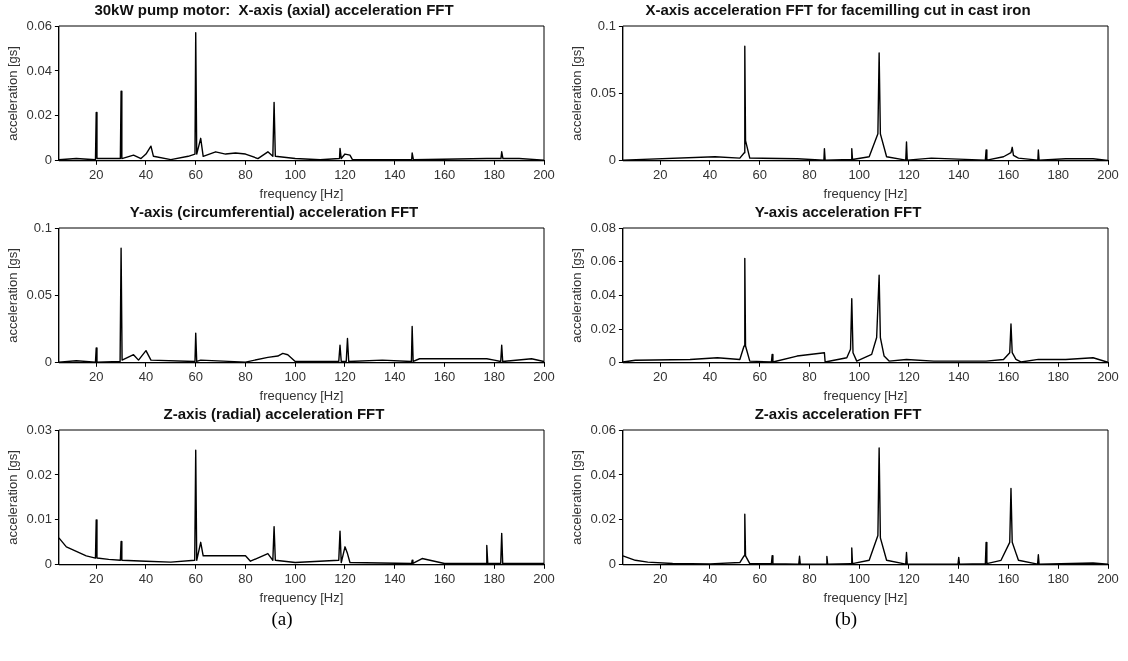 The image size is (1128, 661). Describe the element at coordinates (282, 619) in the screenshot. I see `text: (a)` at that location.